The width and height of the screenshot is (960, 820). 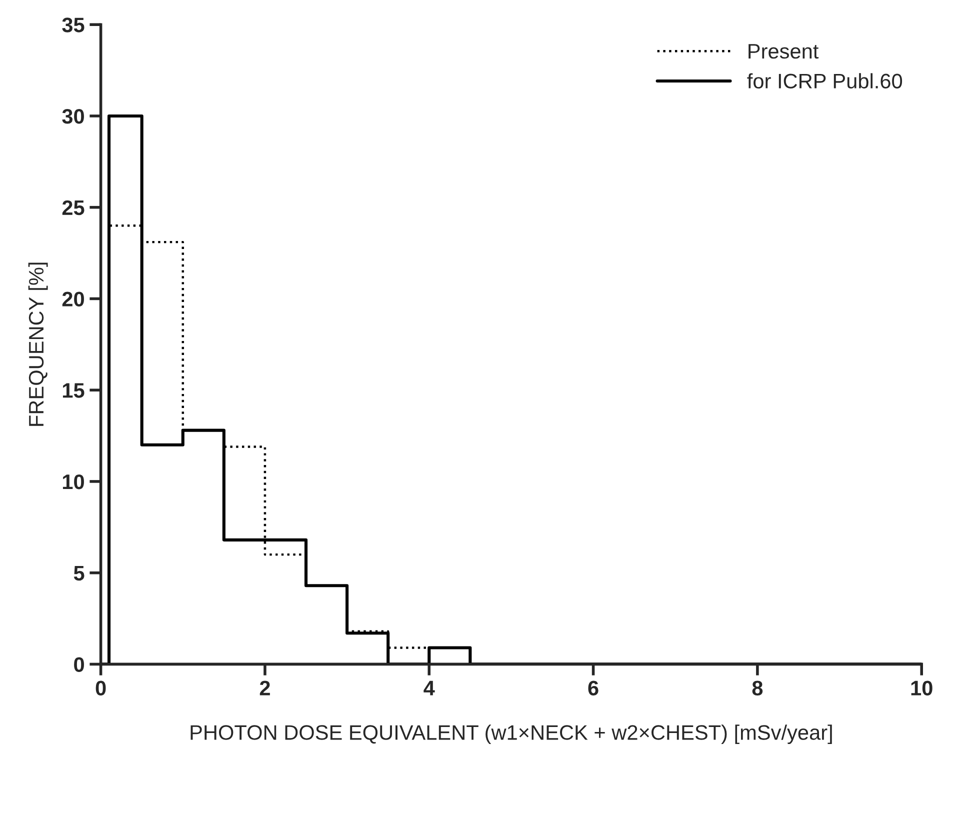 What do you see at coordinates (593, 688) in the screenshot?
I see `x-tick-label: 6` at bounding box center [593, 688].